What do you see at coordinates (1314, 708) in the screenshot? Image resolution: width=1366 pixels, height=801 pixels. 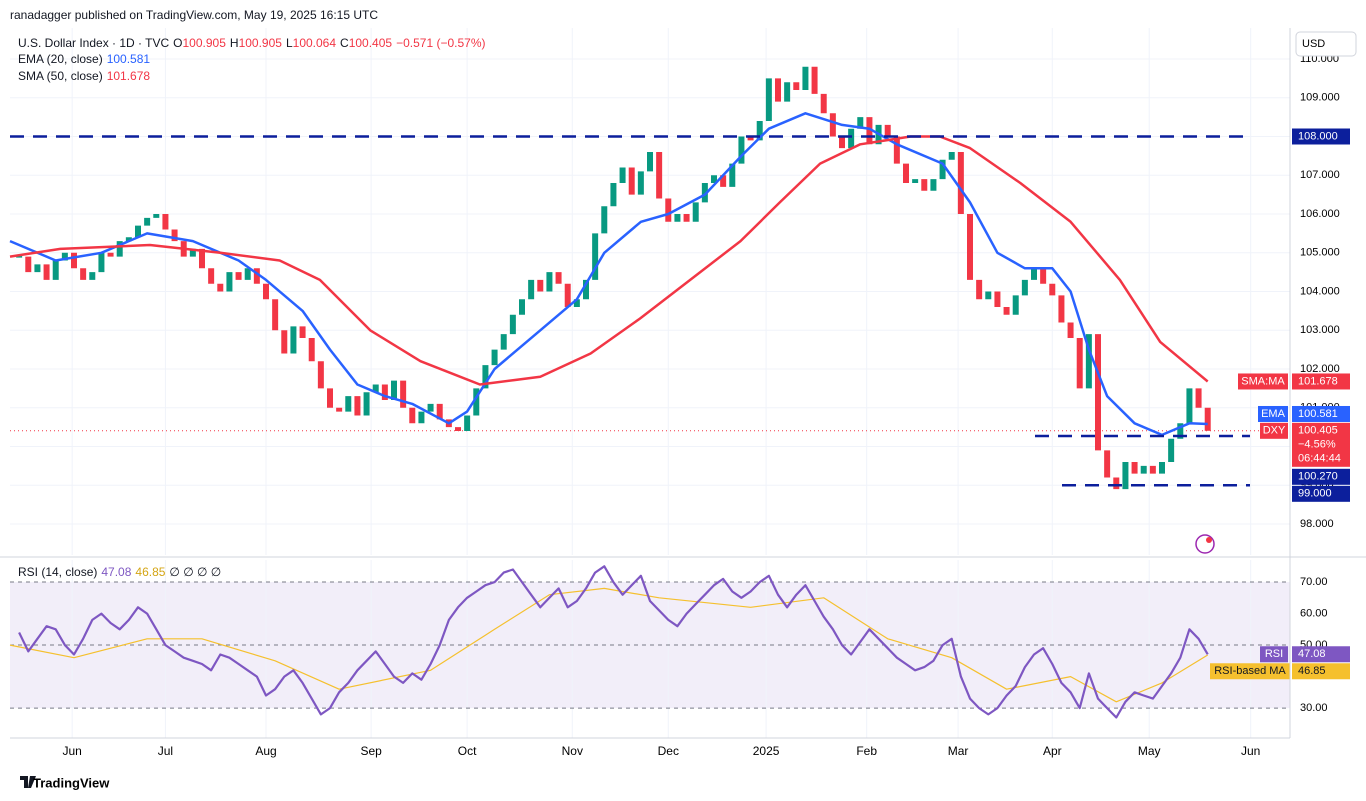 I see `rsi-tick-label: 30.00` at bounding box center [1314, 708].